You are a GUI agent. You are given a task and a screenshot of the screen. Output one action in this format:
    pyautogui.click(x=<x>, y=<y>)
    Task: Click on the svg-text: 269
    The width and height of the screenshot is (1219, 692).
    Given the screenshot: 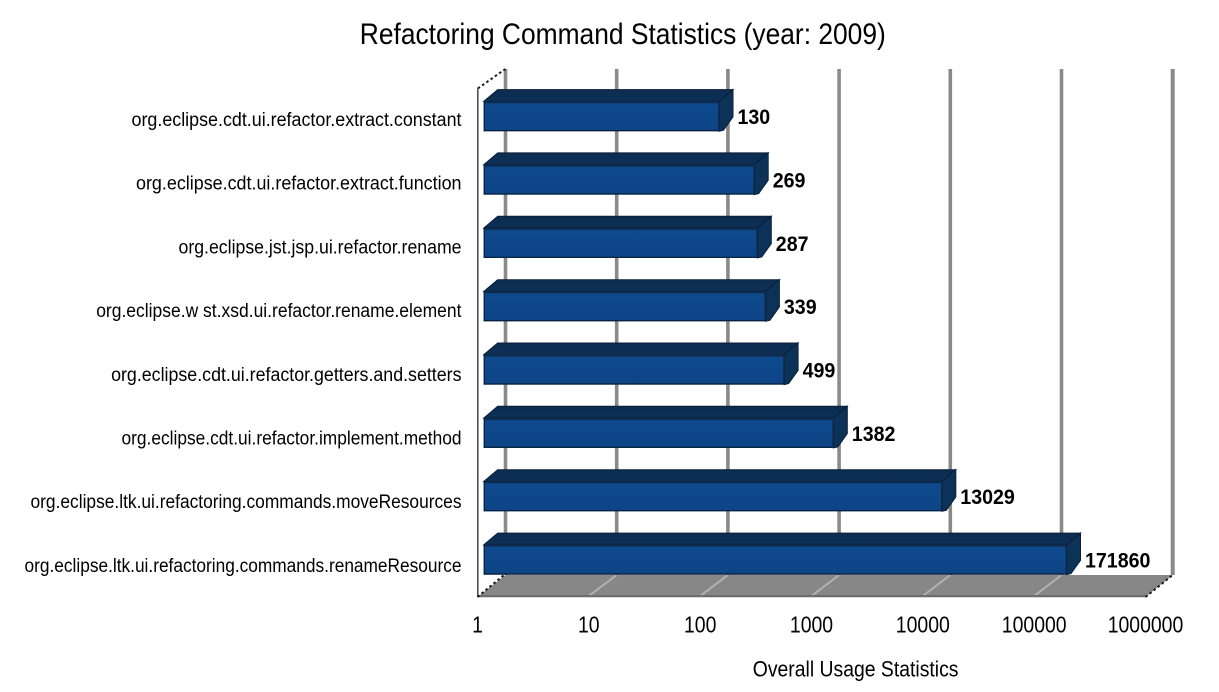 What is the action you would take?
    pyautogui.click(x=789, y=181)
    